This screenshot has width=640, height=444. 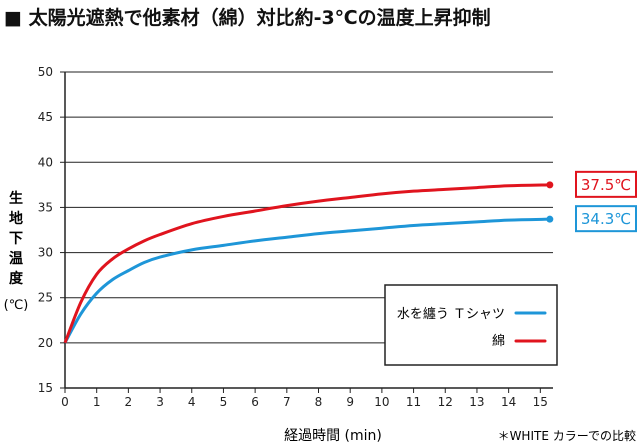 What do you see at coordinates (498, 341) in the screenshot?
I see `legend-label-cotton: 綿` at bounding box center [498, 341].